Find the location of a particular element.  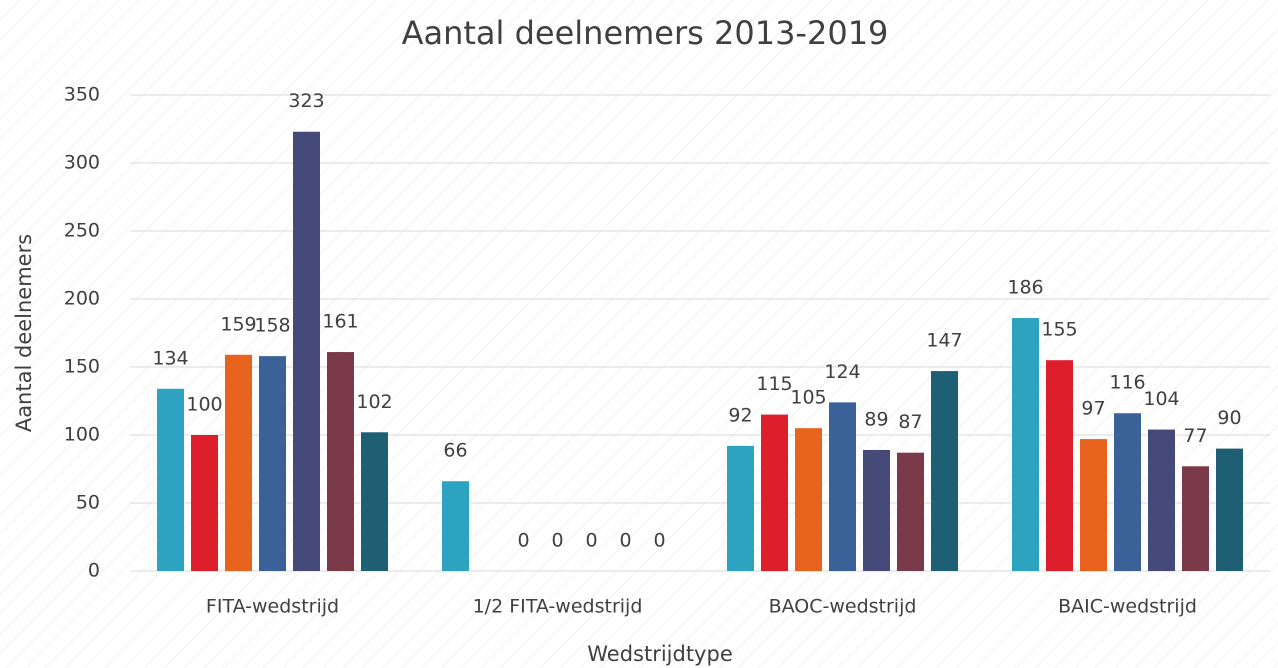

x-axis-title: Wedstrijdtype is located at coordinates (660, 654).